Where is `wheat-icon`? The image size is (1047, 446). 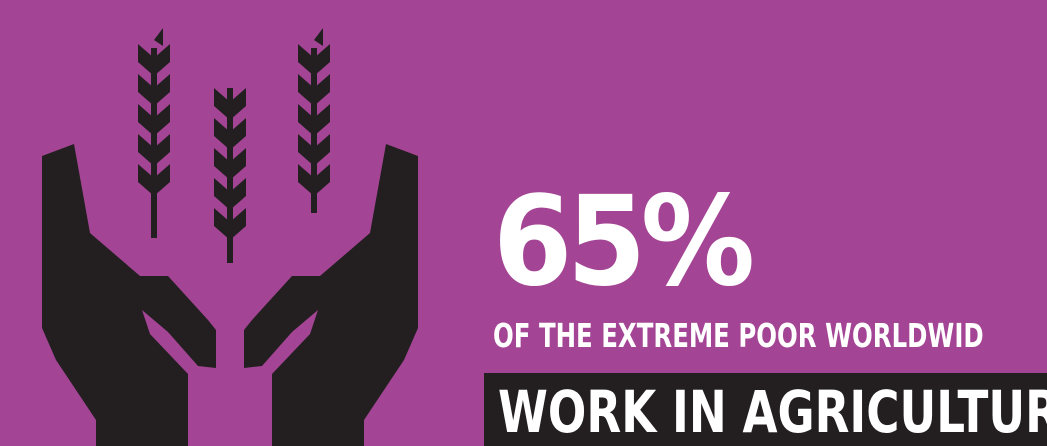 wheat-icon is located at coordinates (234, 145).